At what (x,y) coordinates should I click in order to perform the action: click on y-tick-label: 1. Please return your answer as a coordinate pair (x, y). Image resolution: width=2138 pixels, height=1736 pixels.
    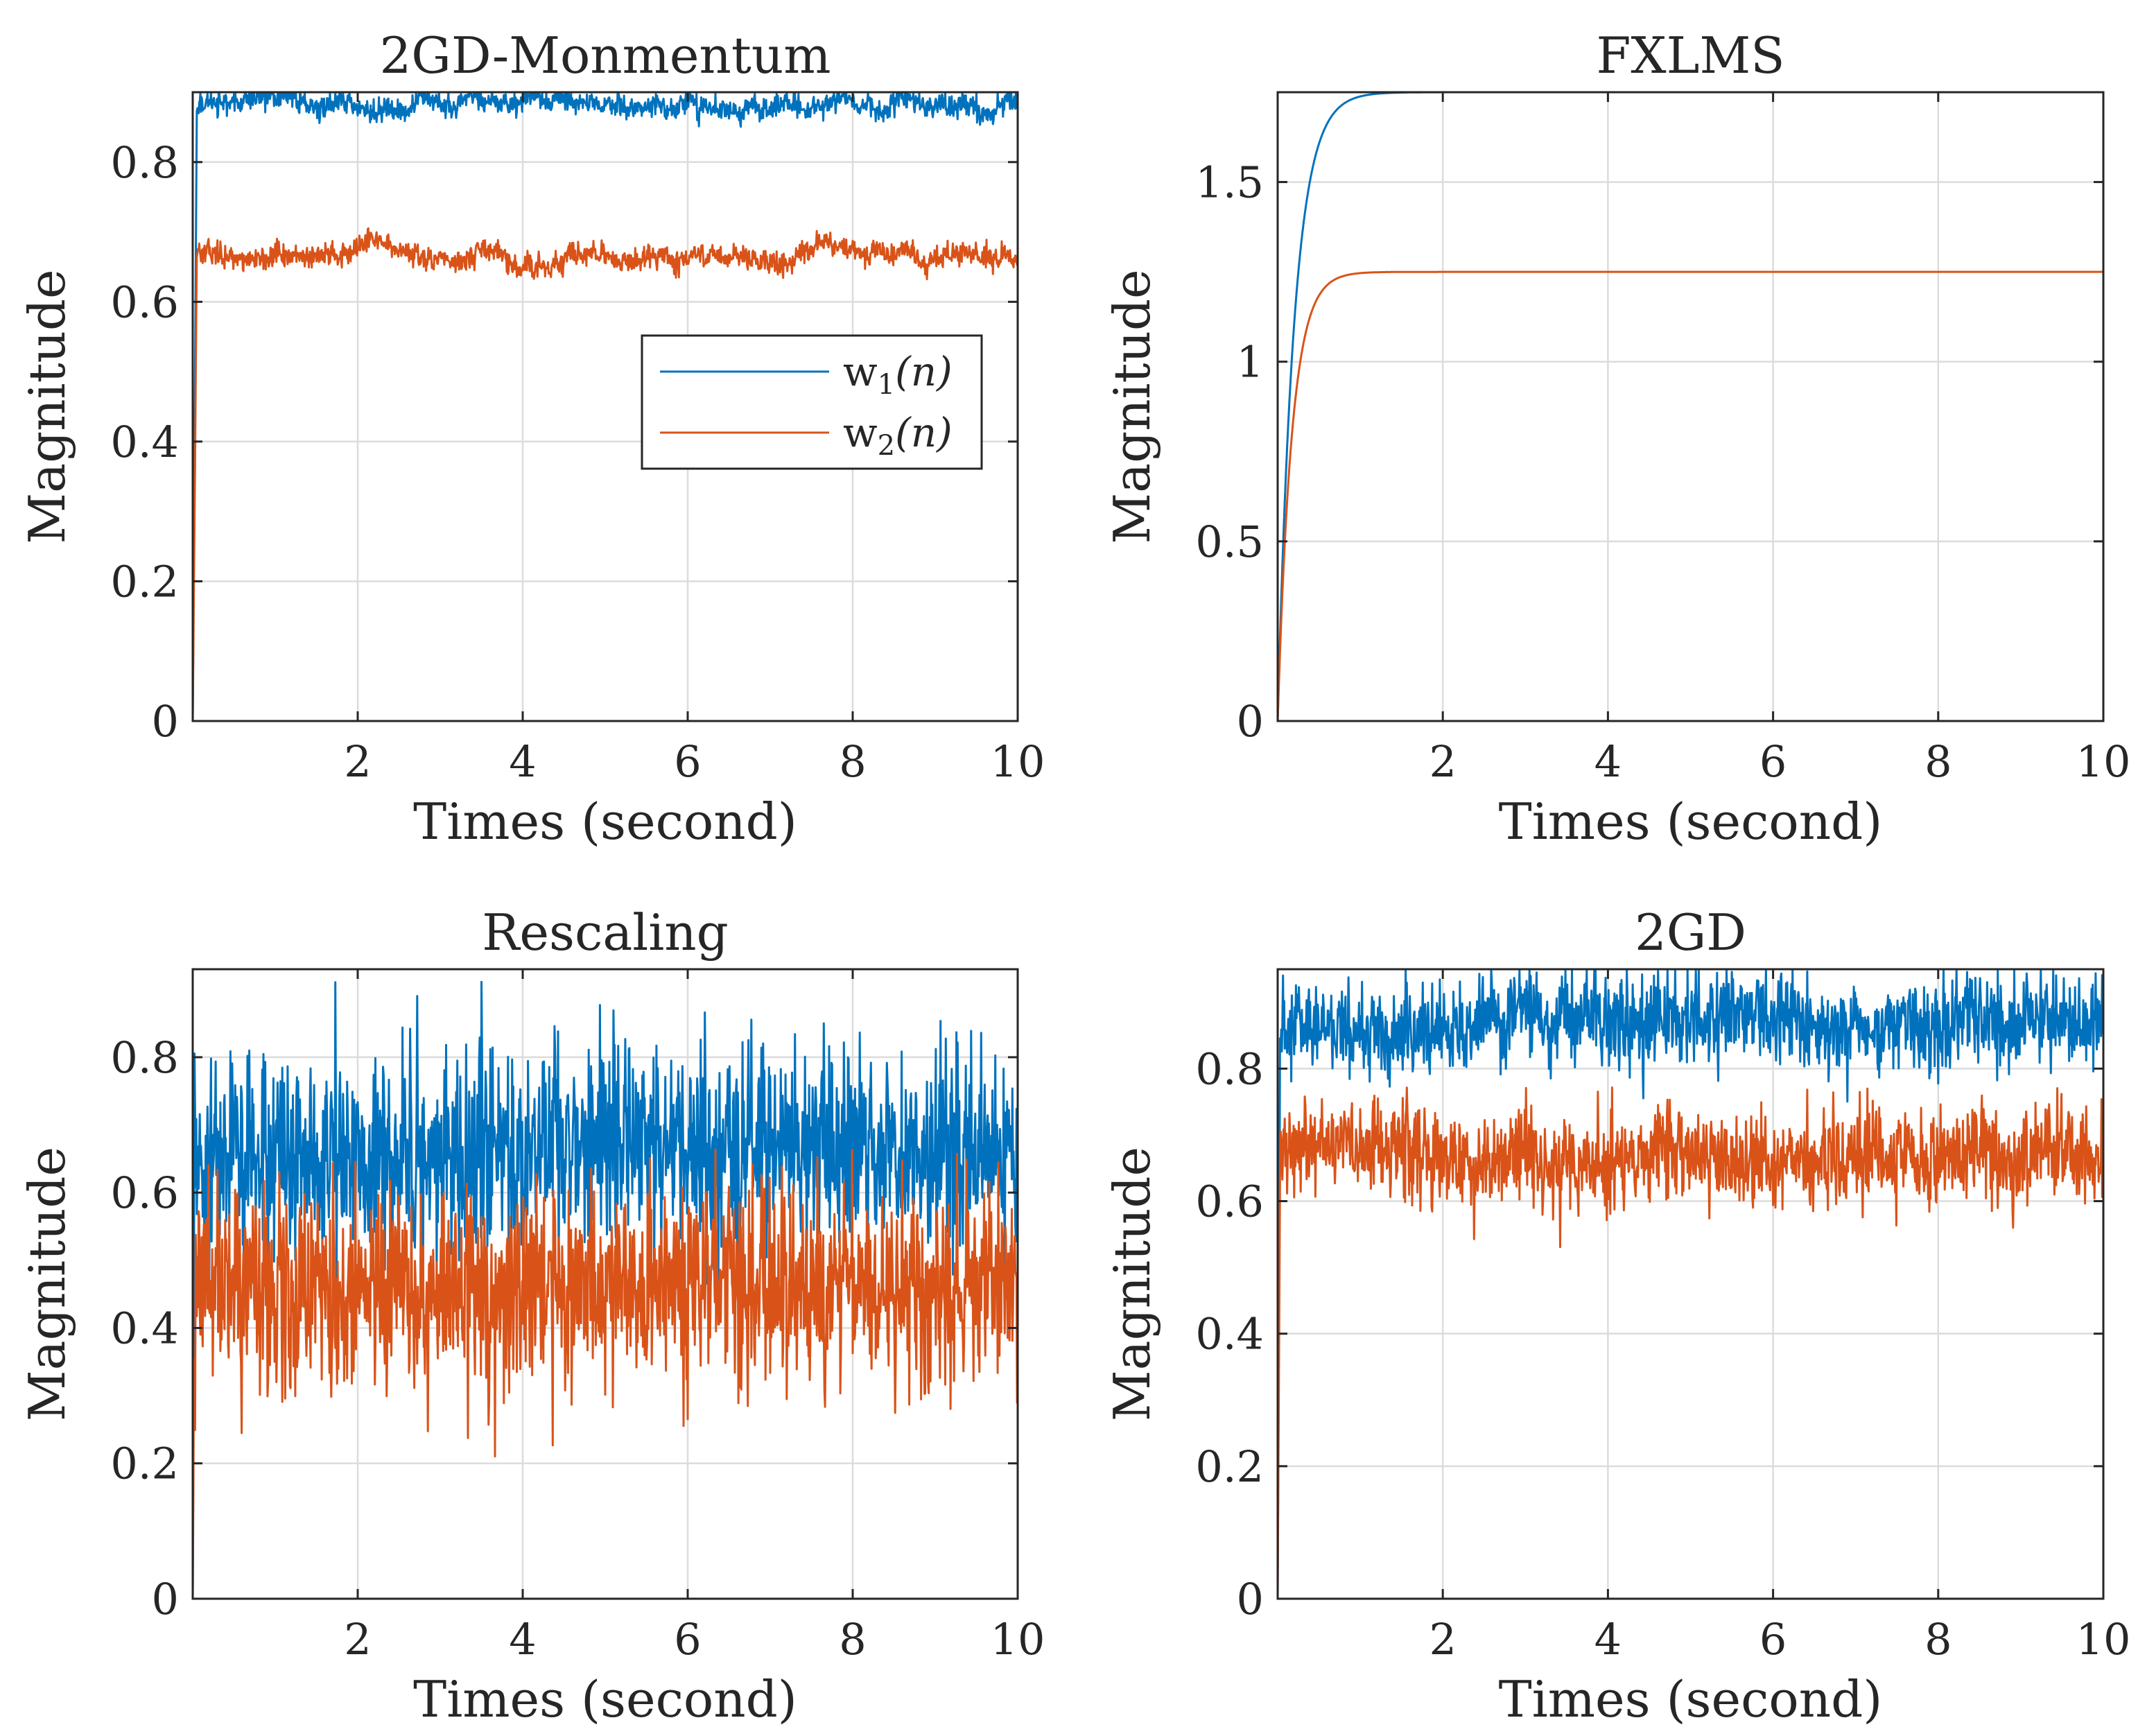
    Looking at the image, I should click on (1250, 362).